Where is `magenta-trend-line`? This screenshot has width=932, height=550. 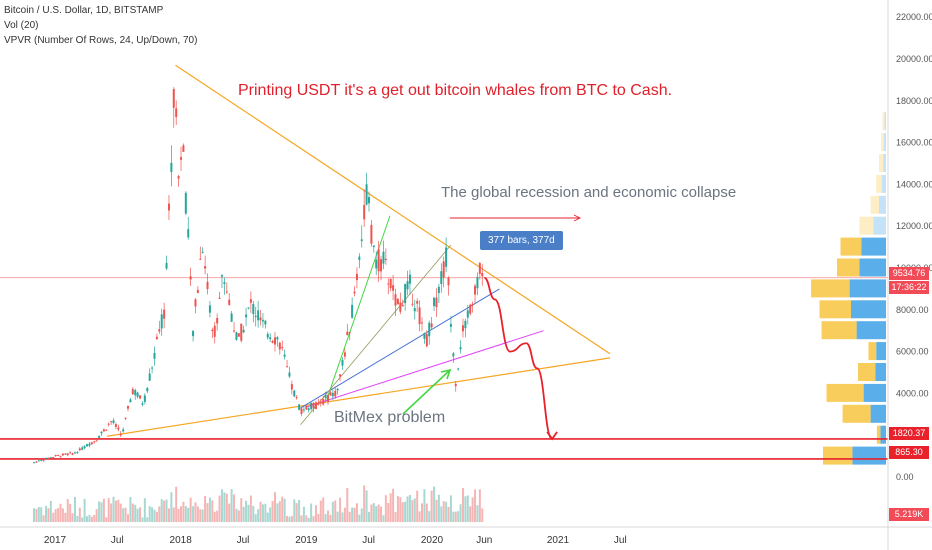 magenta-trend-line is located at coordinates (425, 369).